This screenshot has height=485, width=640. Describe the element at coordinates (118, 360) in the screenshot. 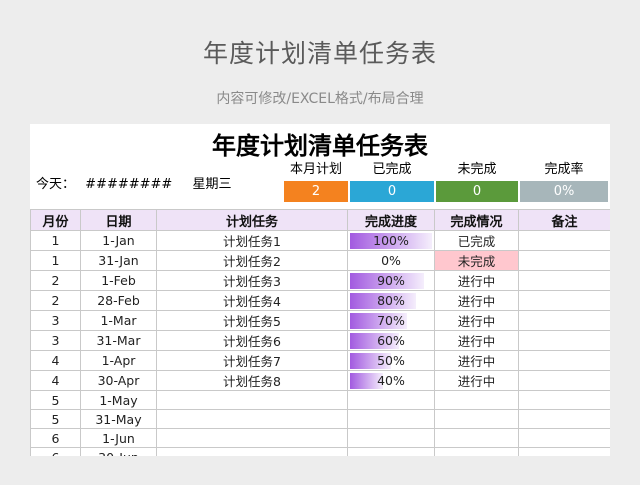

I see `cell-date: 1-Apr` at that location.